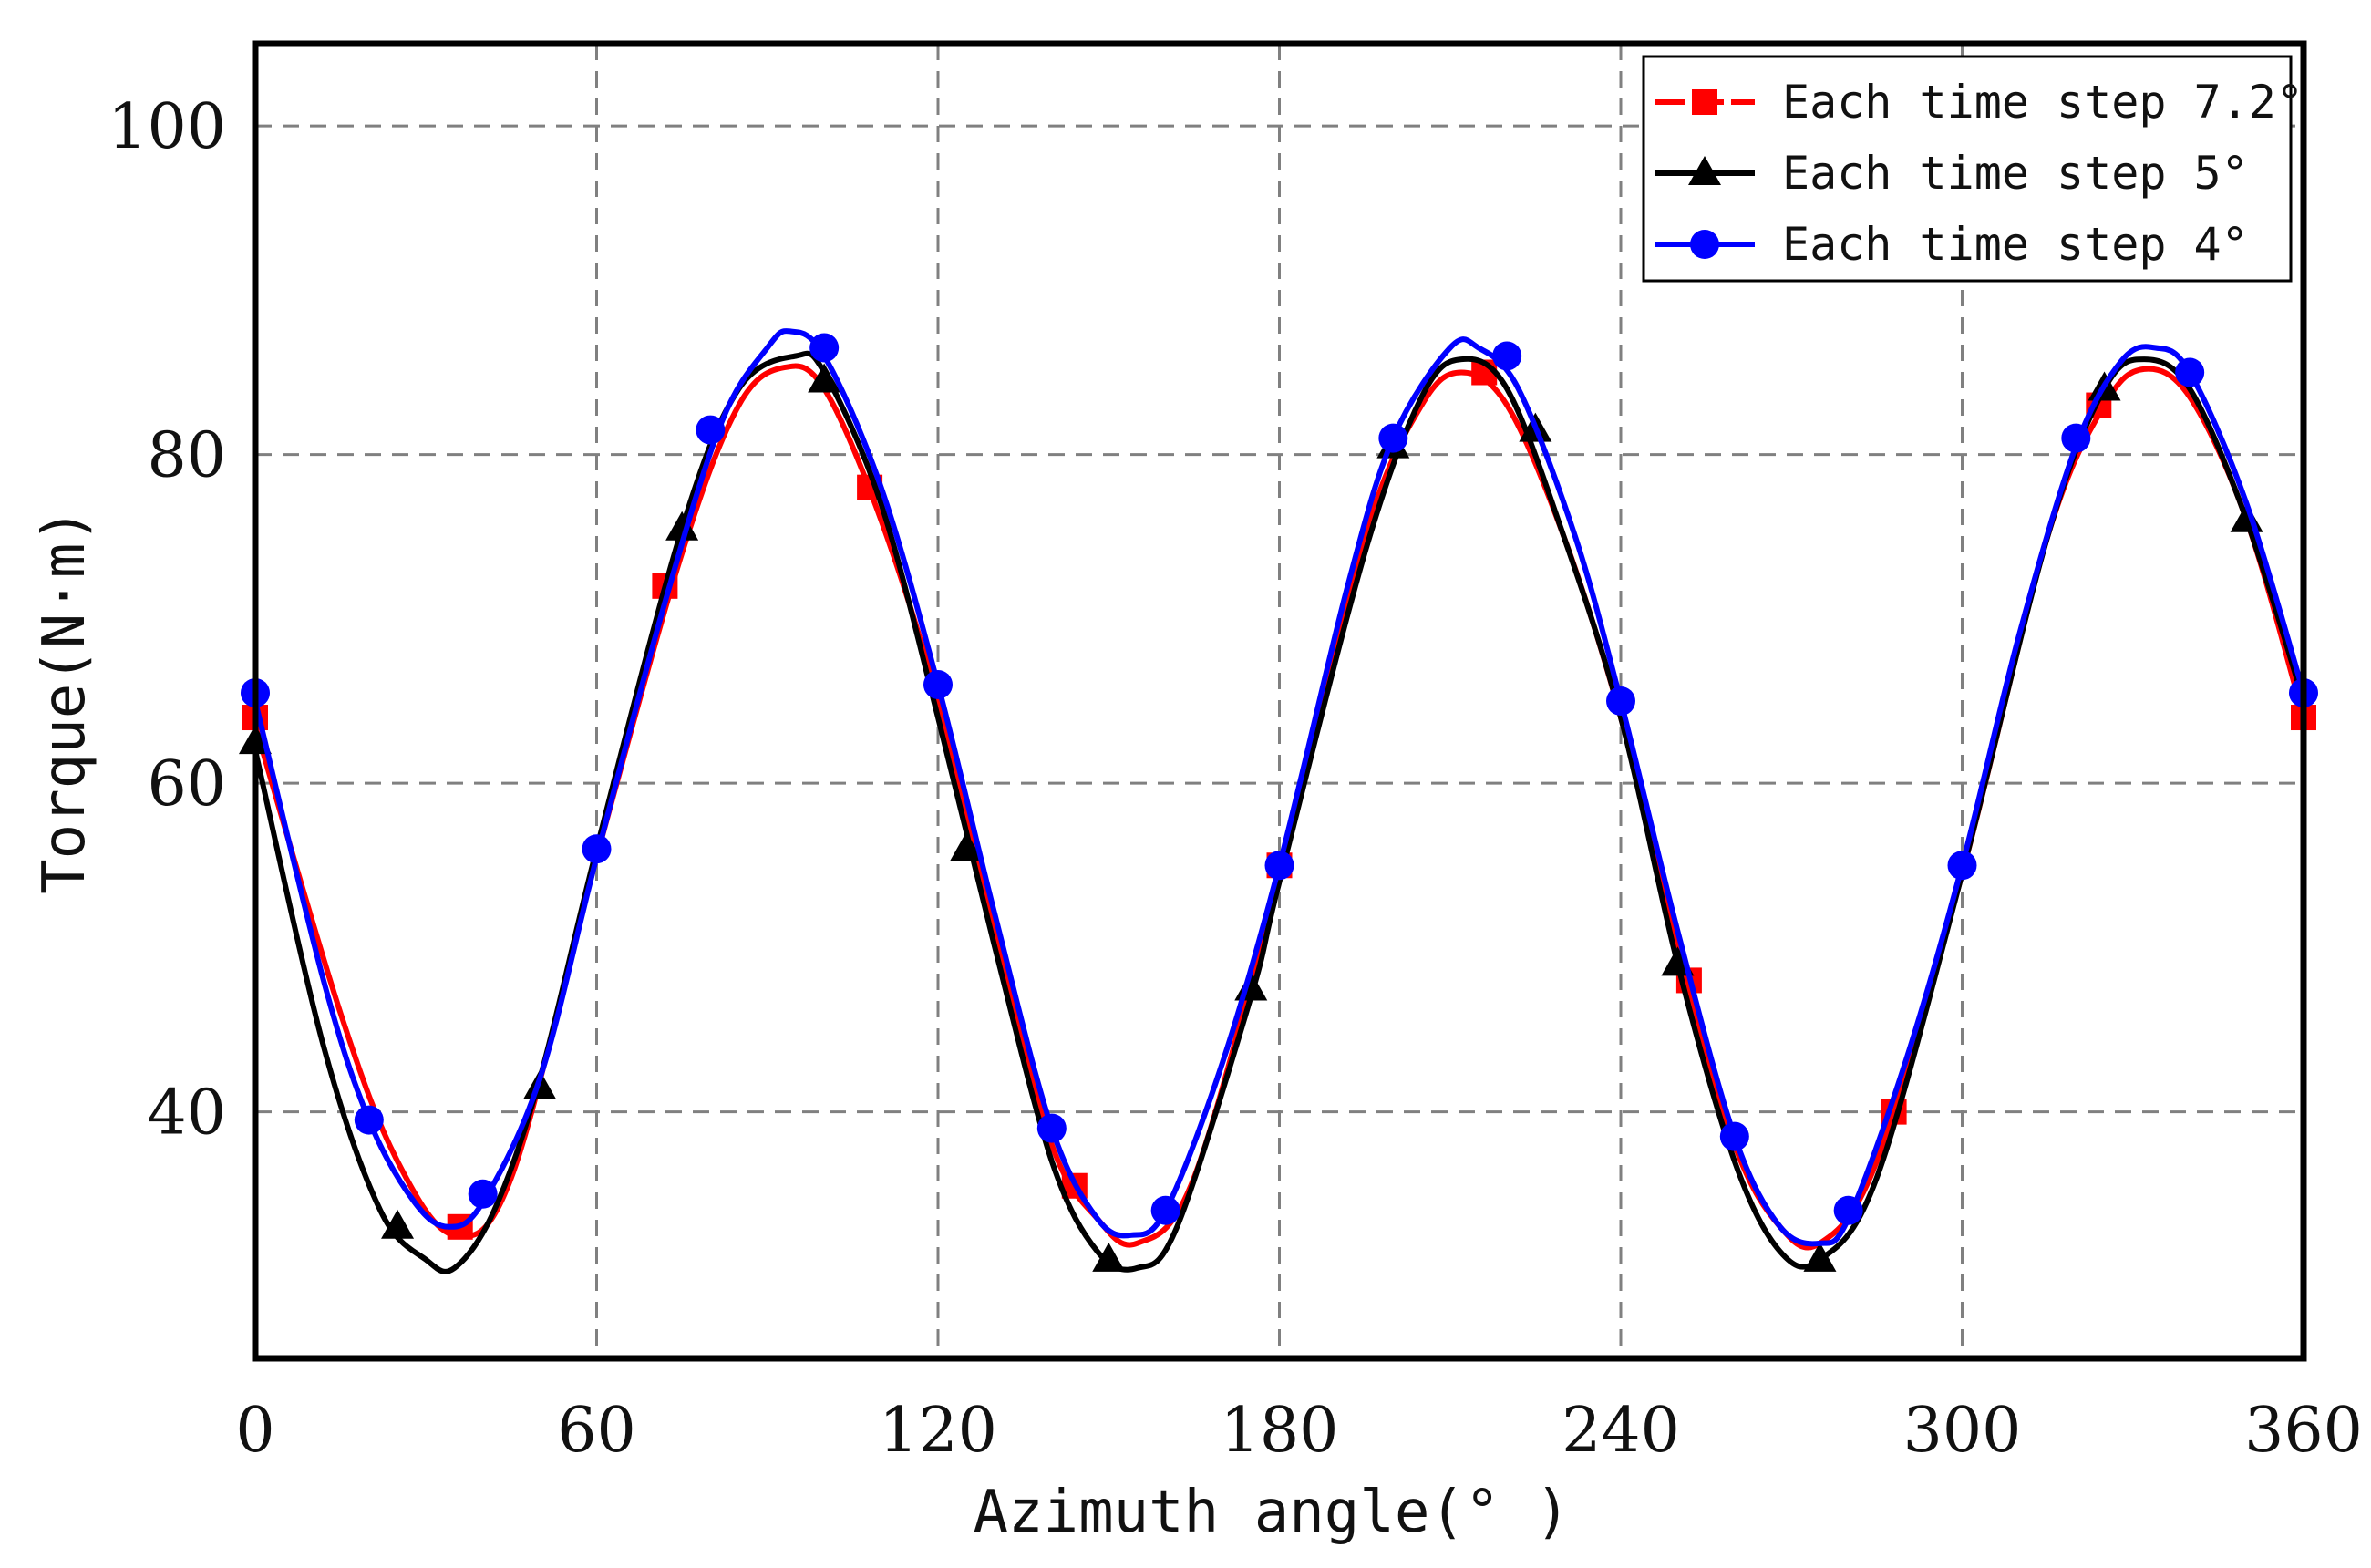 Image resolution: width=2371 pixels, height=1568 pixels. What do you see at coordinates (64, 701) in the screenshot?
I see `y-axis-label: Torque(N·m)` at bounding box center [64, 701].